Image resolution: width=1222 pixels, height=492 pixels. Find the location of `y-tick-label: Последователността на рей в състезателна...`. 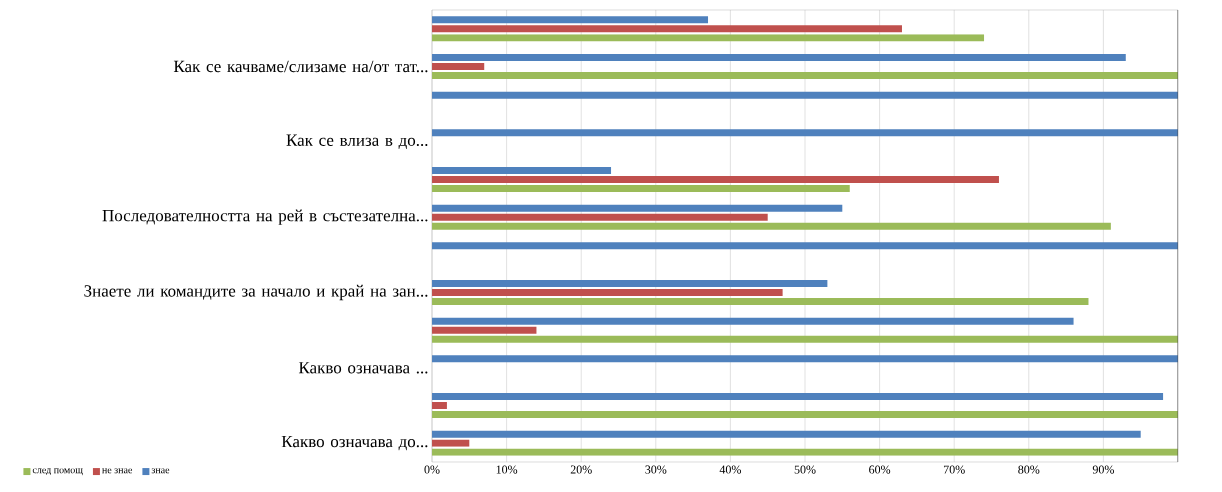

y-tick-label: Последователността на рей в състезателна... is located at coordinates (265, 217).